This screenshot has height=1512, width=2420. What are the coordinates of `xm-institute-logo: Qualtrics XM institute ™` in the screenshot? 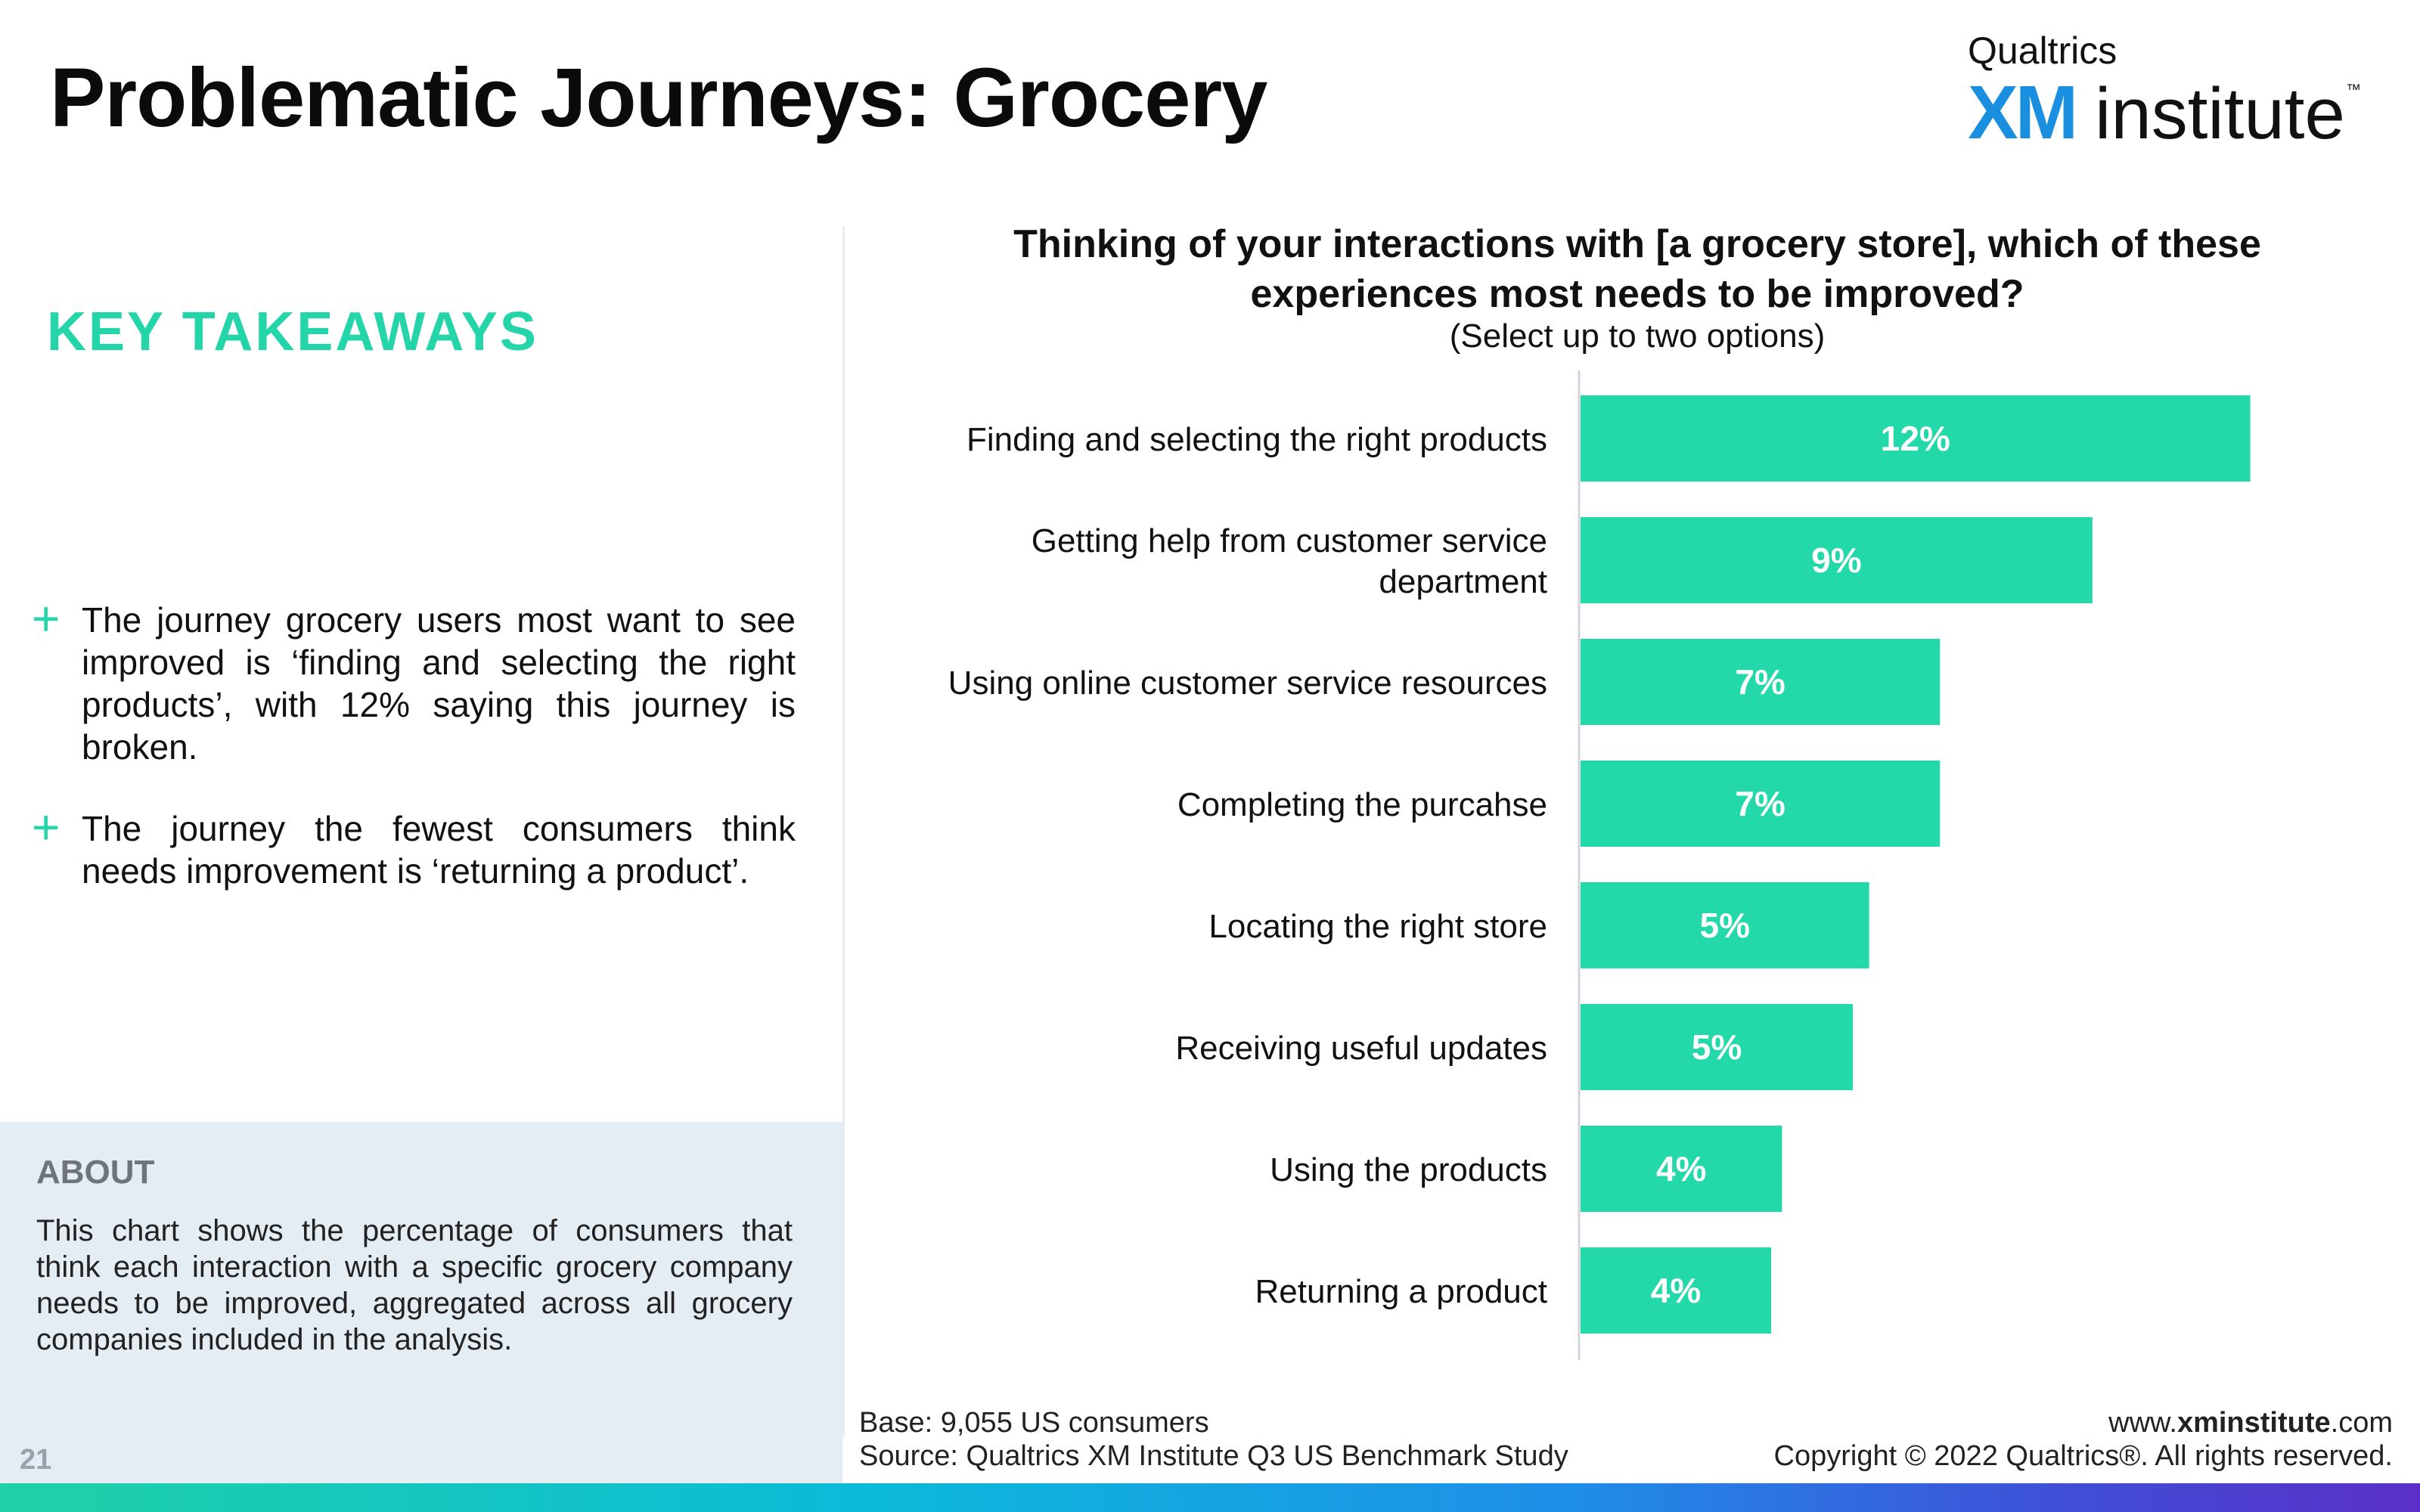 It's located at (2164, 92).